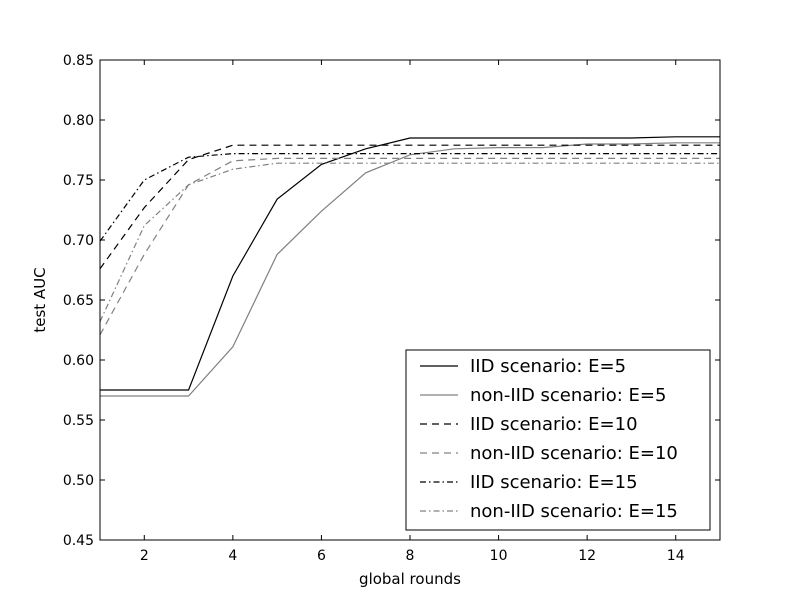  I want to click on x-tick-label: 4, so click(232, 556).